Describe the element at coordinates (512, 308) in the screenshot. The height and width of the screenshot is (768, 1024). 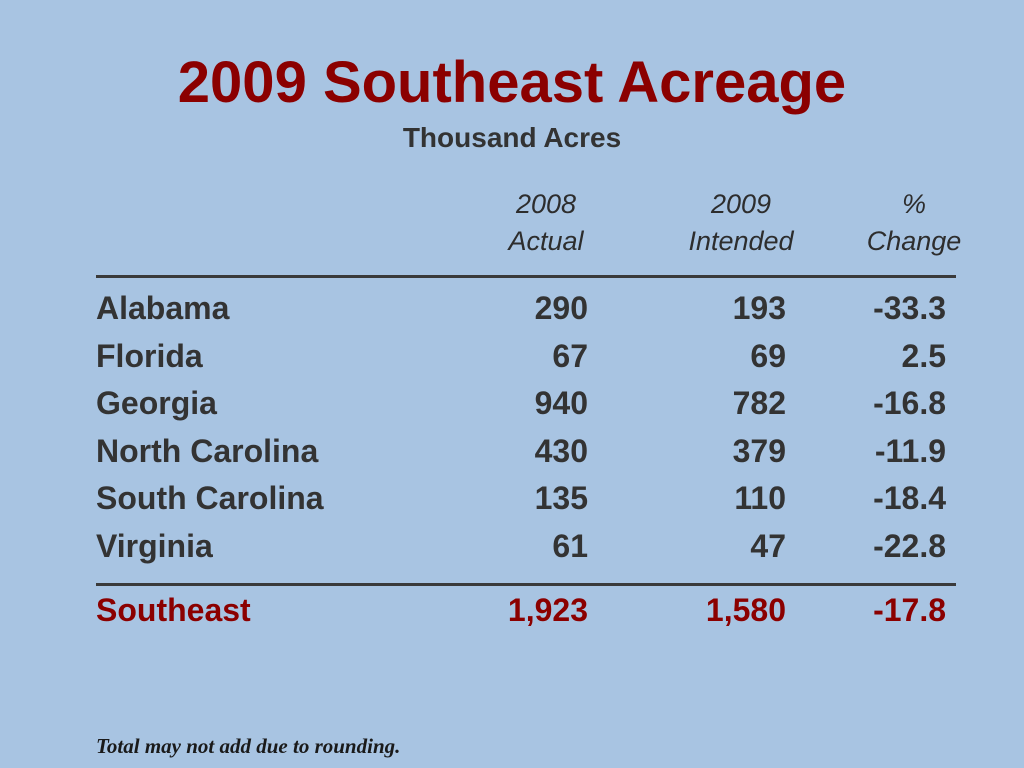
I see `table-row: Alabama 290 193 -33.3` at that location.